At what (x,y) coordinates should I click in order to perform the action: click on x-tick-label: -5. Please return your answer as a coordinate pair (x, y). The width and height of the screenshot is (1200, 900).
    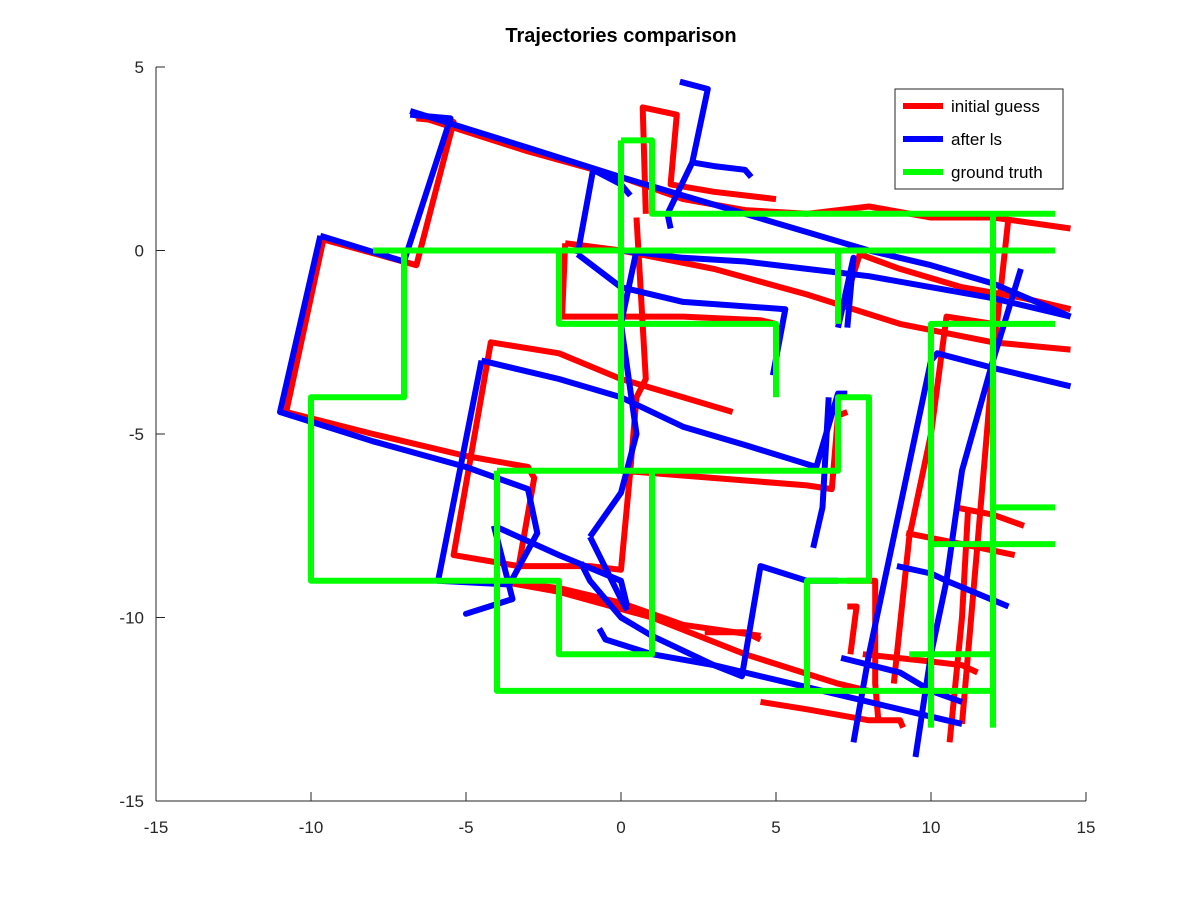
    Looking at the image, I should click on (465, 827).